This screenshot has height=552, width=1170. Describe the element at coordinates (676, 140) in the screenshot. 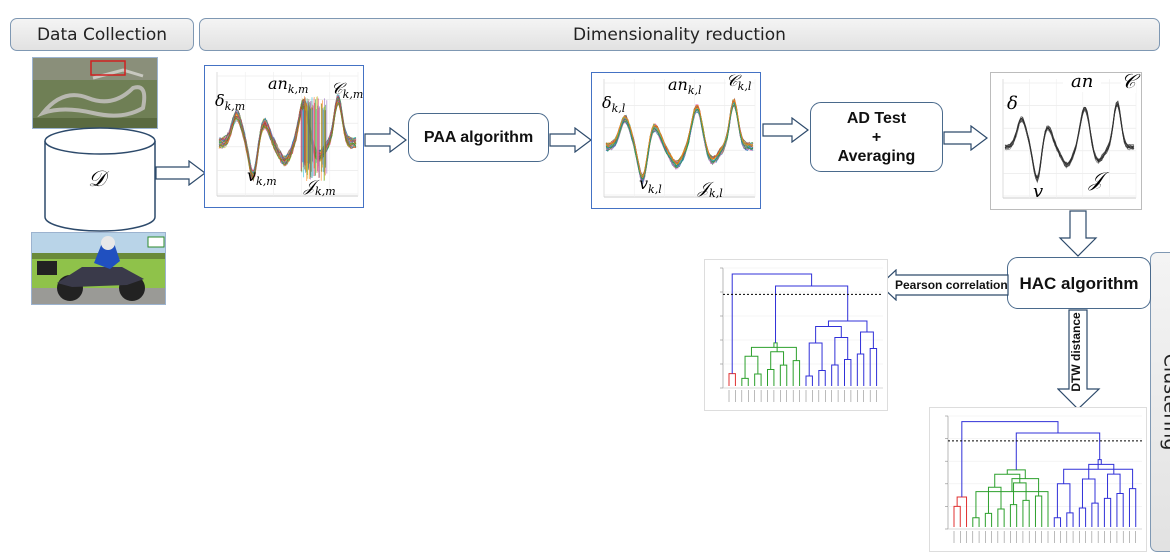

I see `reduced-signals-panel: δk,l ank,l 𝒞k,l vk,l 𝒥k,l` at that location.